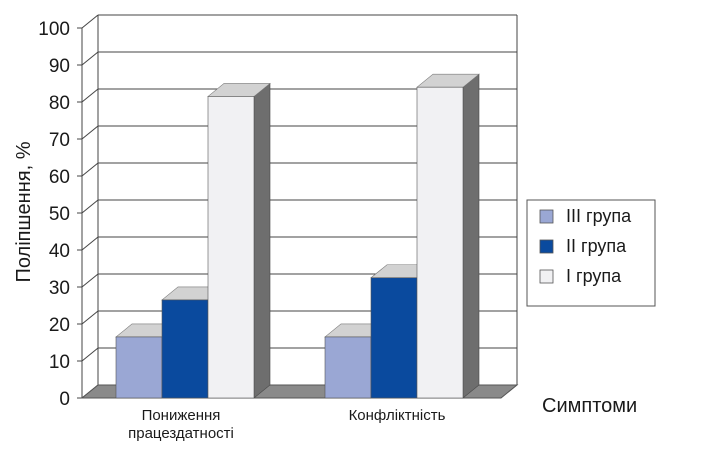 The width and height of the screenshot is (706, 452). I want to click on y-tick-label: 100, so click(54, 29).